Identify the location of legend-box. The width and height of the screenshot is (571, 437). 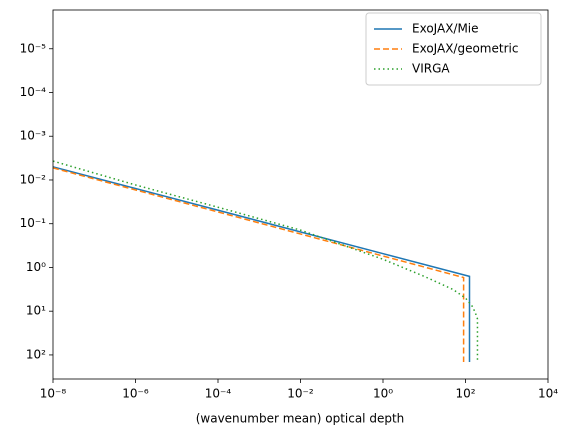
(453, 49).